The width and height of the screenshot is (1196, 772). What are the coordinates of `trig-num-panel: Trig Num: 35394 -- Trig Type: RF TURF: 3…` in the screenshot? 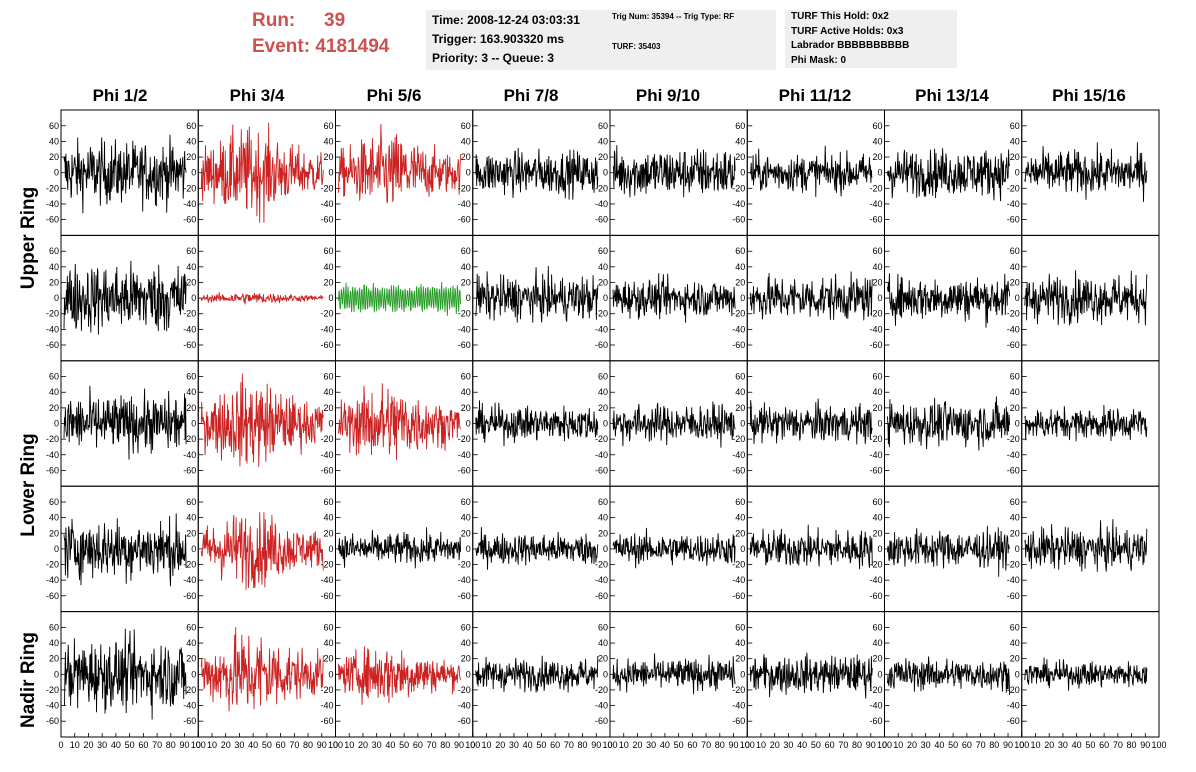 It's located at (691, 40).